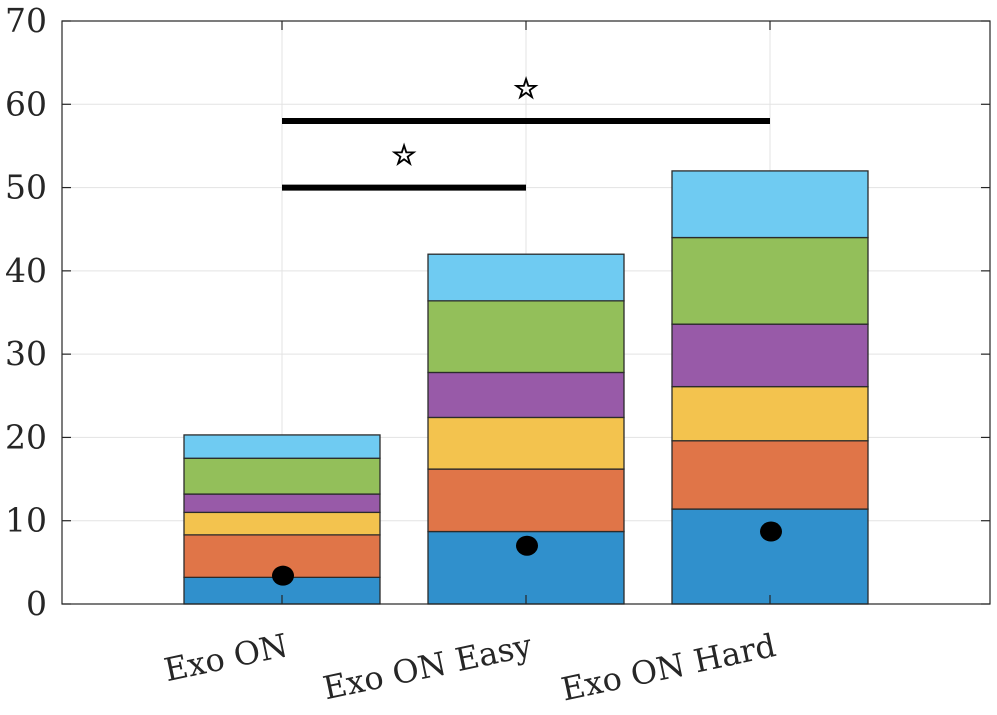 The image size is (997, 715). What do you see at coordinates (26, 20) in the screenshot?
I see `y-tick-label: 70` at bounding box center [26, 20].